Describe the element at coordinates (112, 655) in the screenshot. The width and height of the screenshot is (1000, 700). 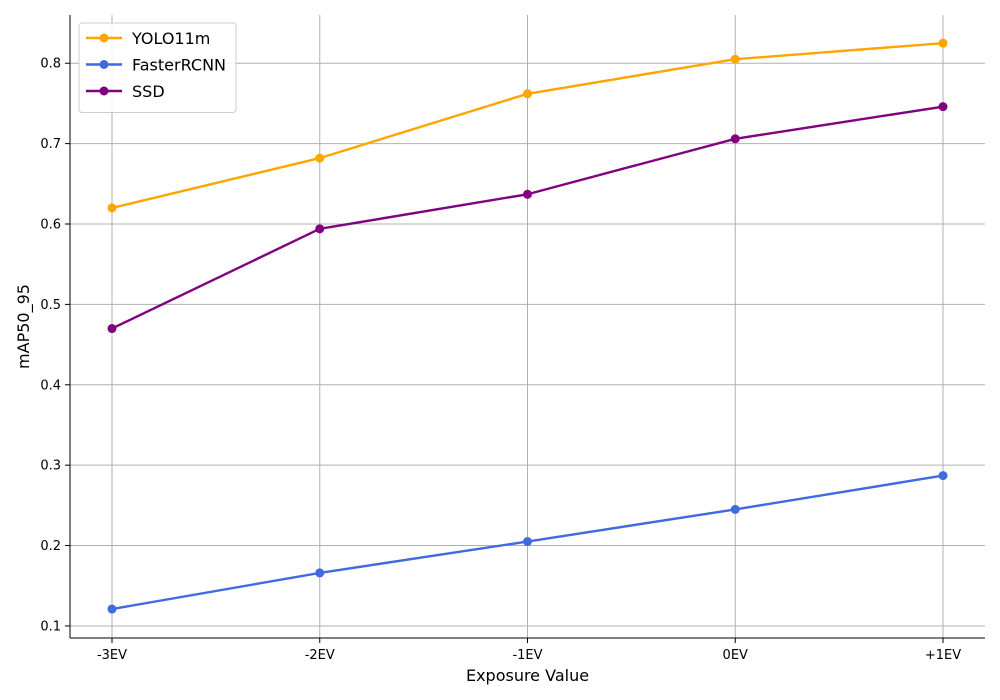
I see `x-tick-label: -3EV` at that location.